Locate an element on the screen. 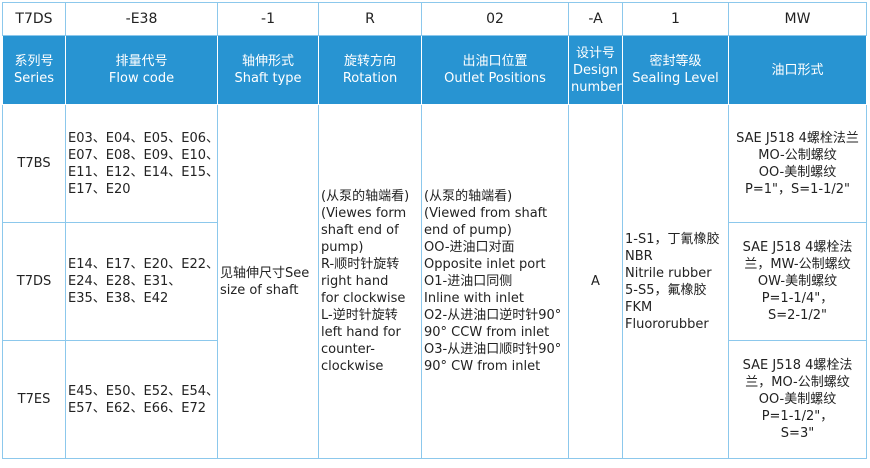 The image size is (870, 468). rotation-line: right hand is located at coordinates (355, 281).